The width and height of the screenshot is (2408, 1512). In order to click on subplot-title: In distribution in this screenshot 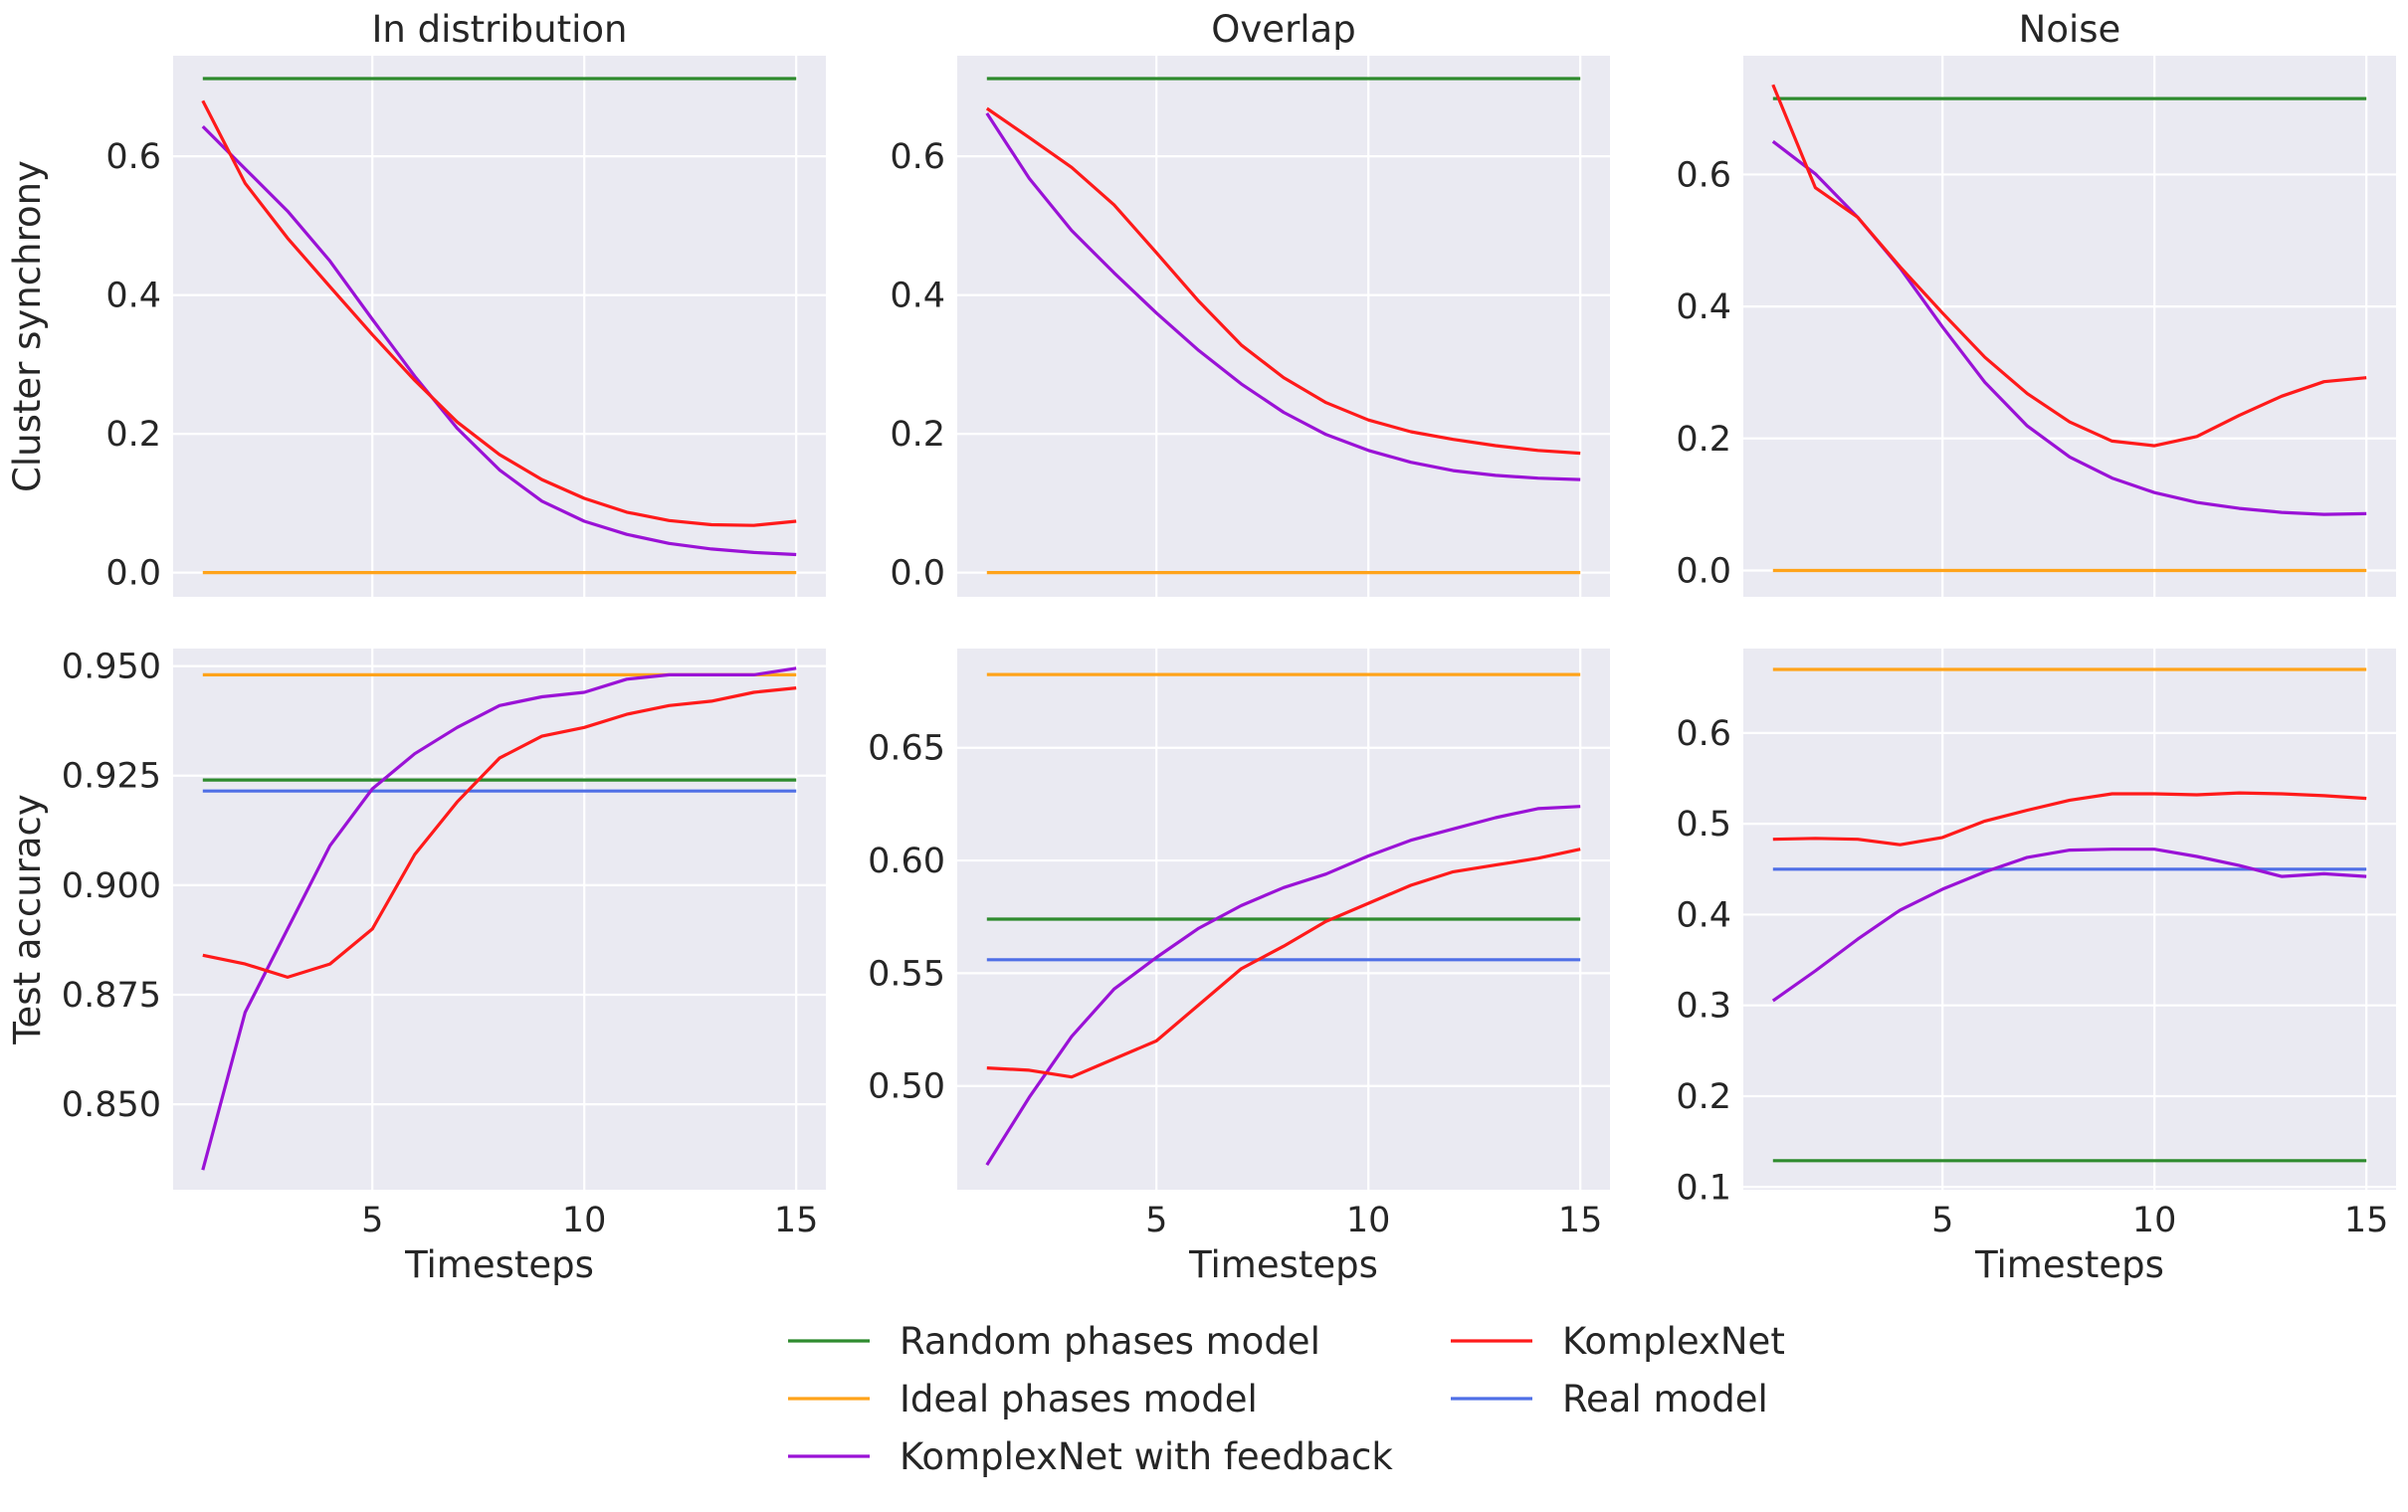, I will do `click(500, 30)`.